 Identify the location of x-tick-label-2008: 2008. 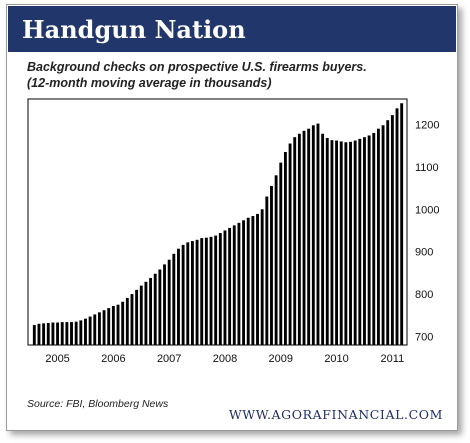
(225, 359).